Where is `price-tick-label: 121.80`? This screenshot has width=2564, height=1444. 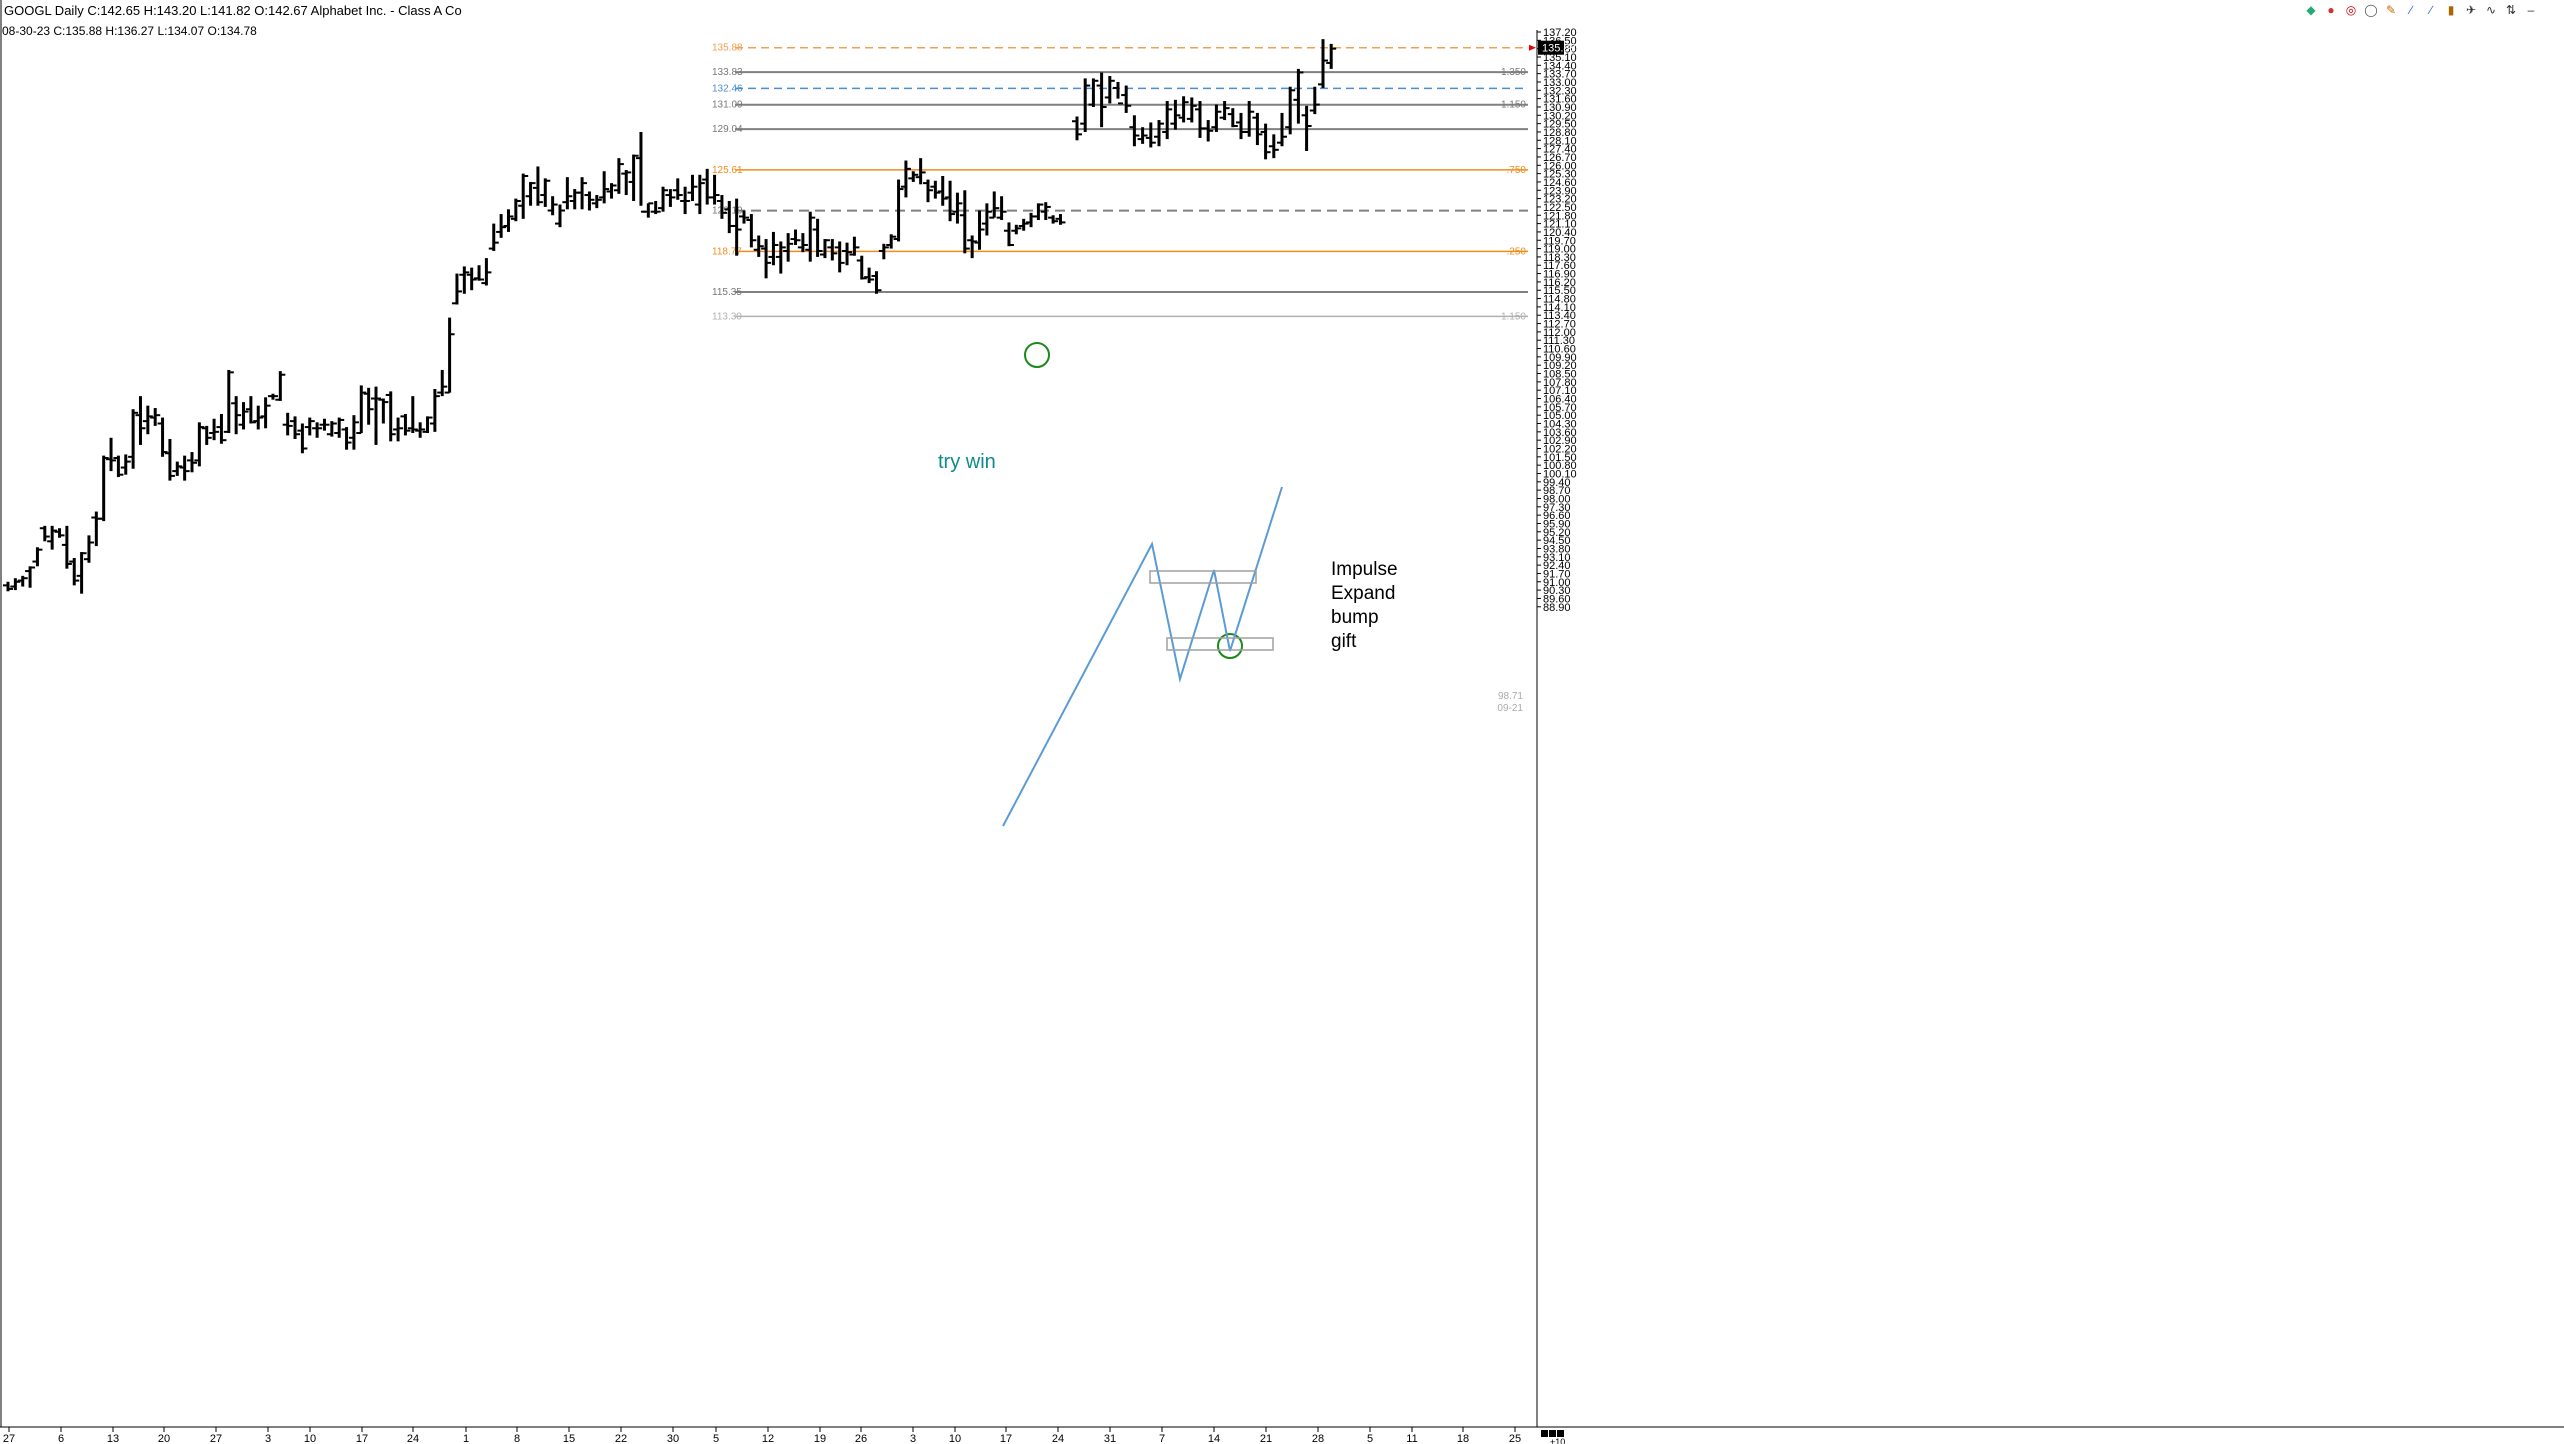
price-tick-label: 121.80 is located at coordinates (1560, 216).